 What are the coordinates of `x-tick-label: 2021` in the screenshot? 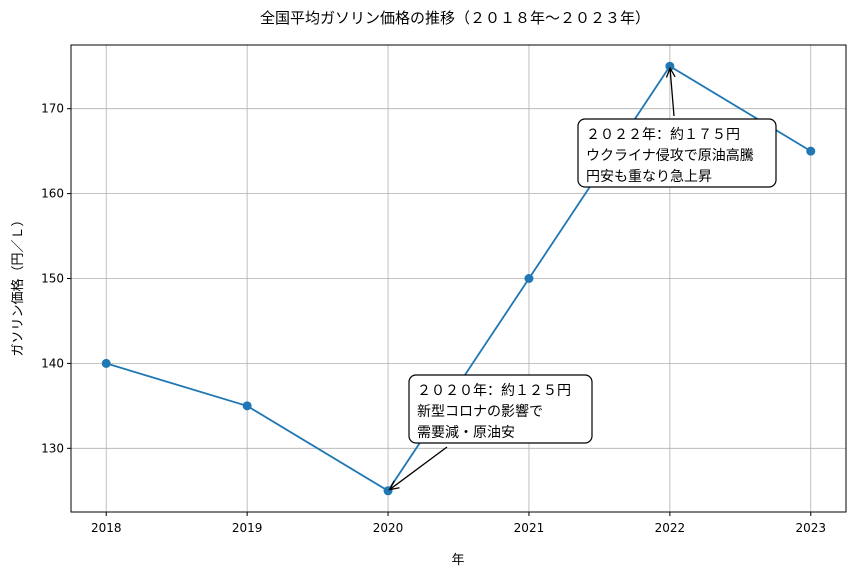 It's located at (529, 528).